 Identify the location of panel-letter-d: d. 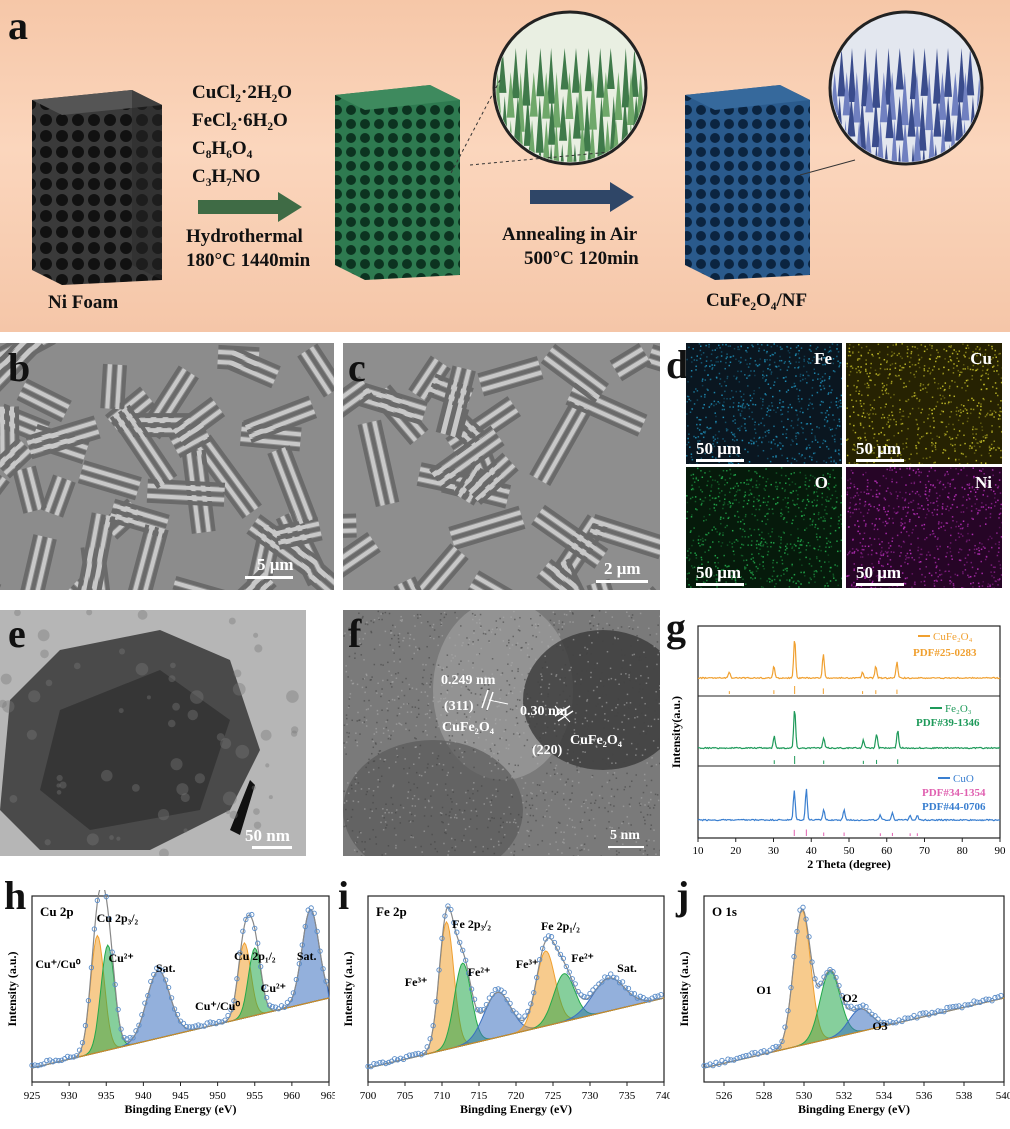
(677, 364).